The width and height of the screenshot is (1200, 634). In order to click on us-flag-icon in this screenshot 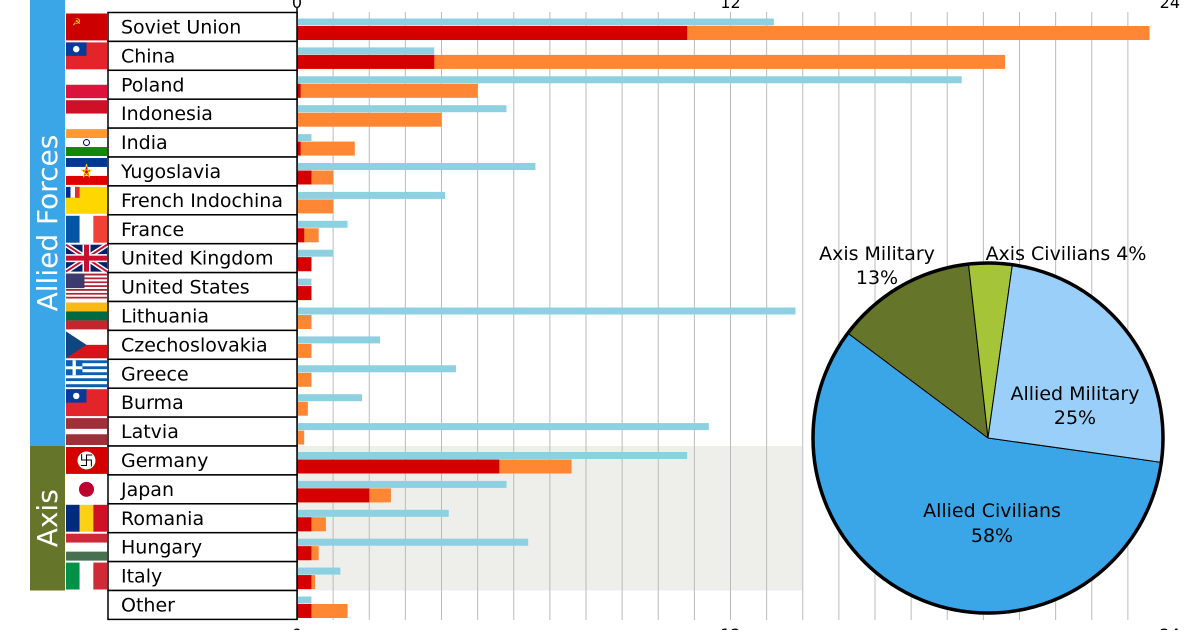, I will do `click(86, 287)`.